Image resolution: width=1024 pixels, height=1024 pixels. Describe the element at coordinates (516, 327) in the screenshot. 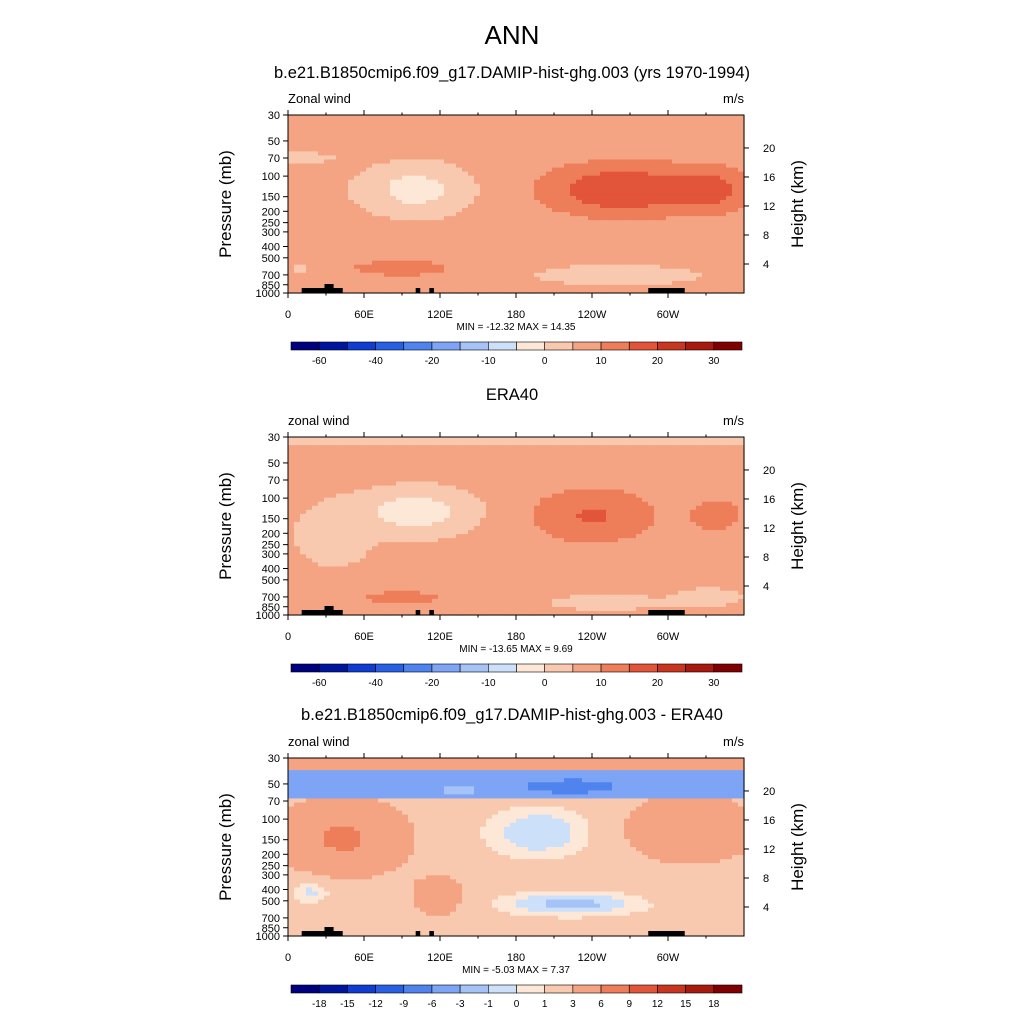

I see `min-max-label: MIN = -12.32 MAX = 14.35` at that location.